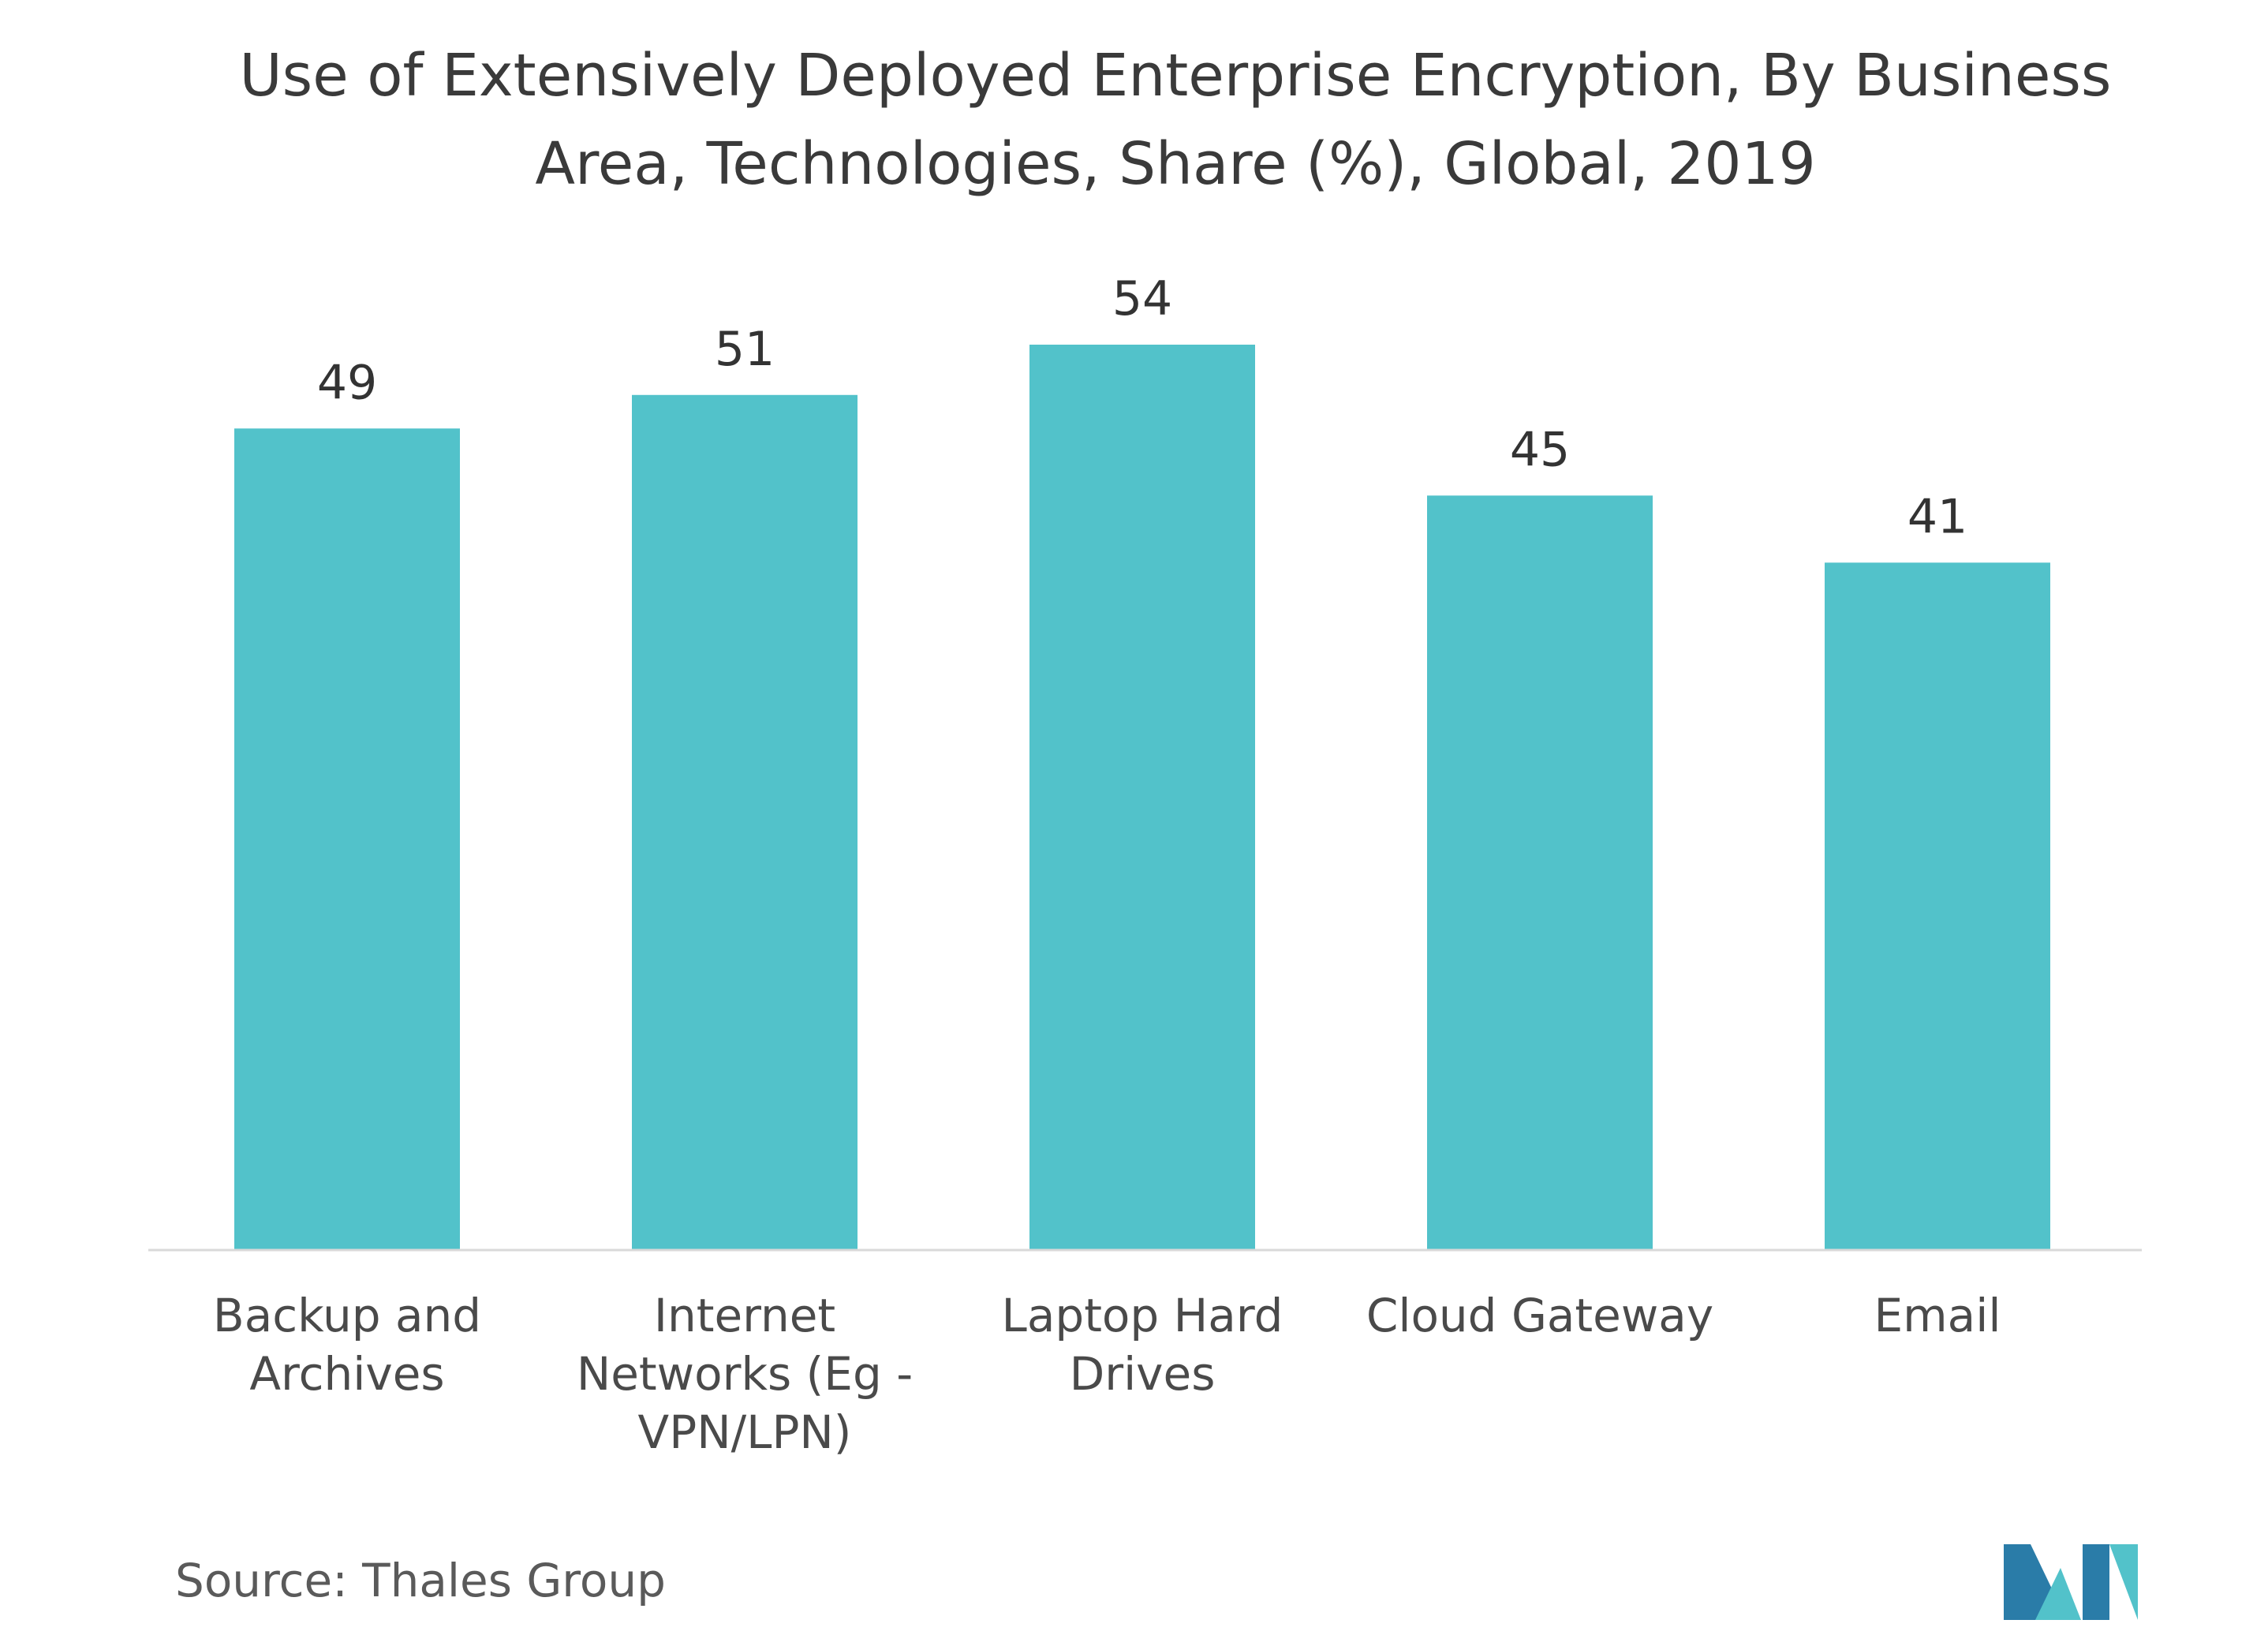 This screenshot has width=2268, height=1631. I want to click on logo-shape-middle, so click(2058, 1594).